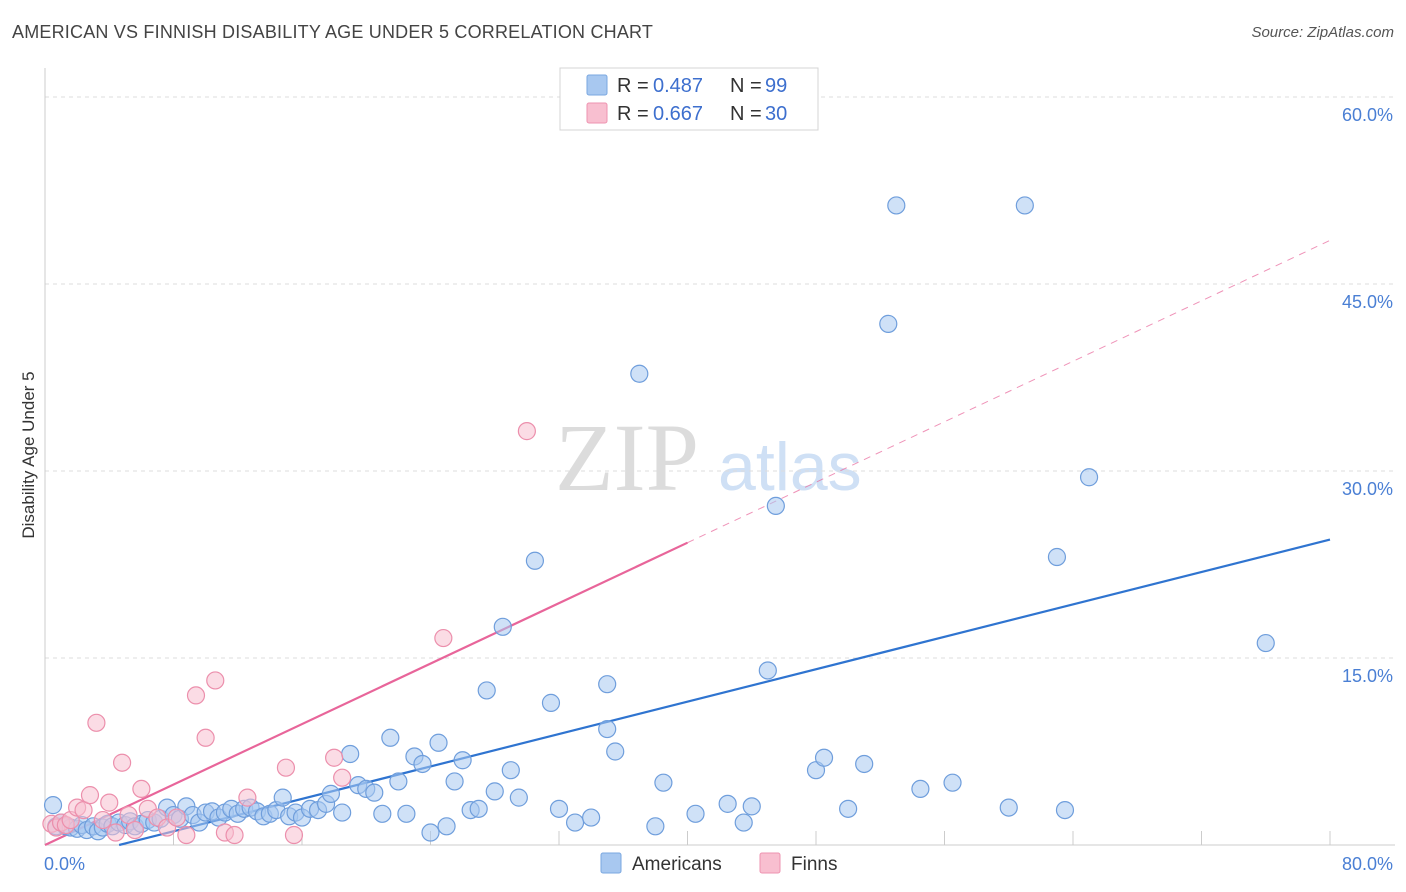  What do you see at coordinates (746, 86) in the screenshot?
I see `legend-n-label-1: N =` at bounding box center [746, 86].